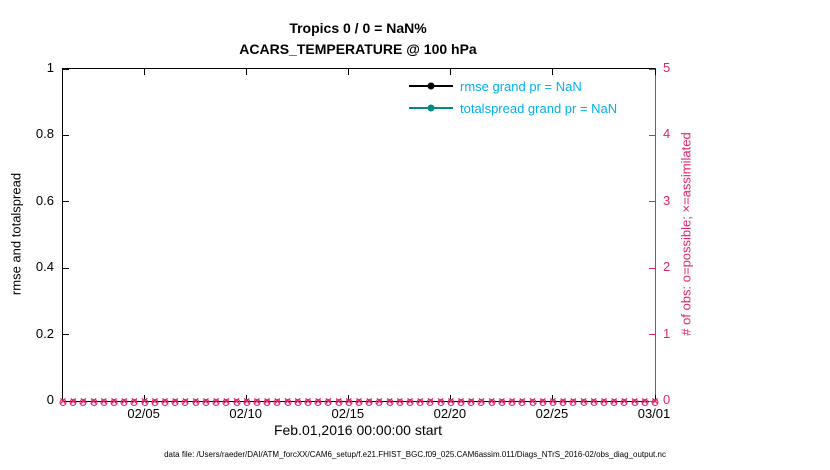 The image size is (830, 470). I want to click on chart-subtitle: ACARS_TEMPERATURE @ 100 hPa, so click(358, 49).